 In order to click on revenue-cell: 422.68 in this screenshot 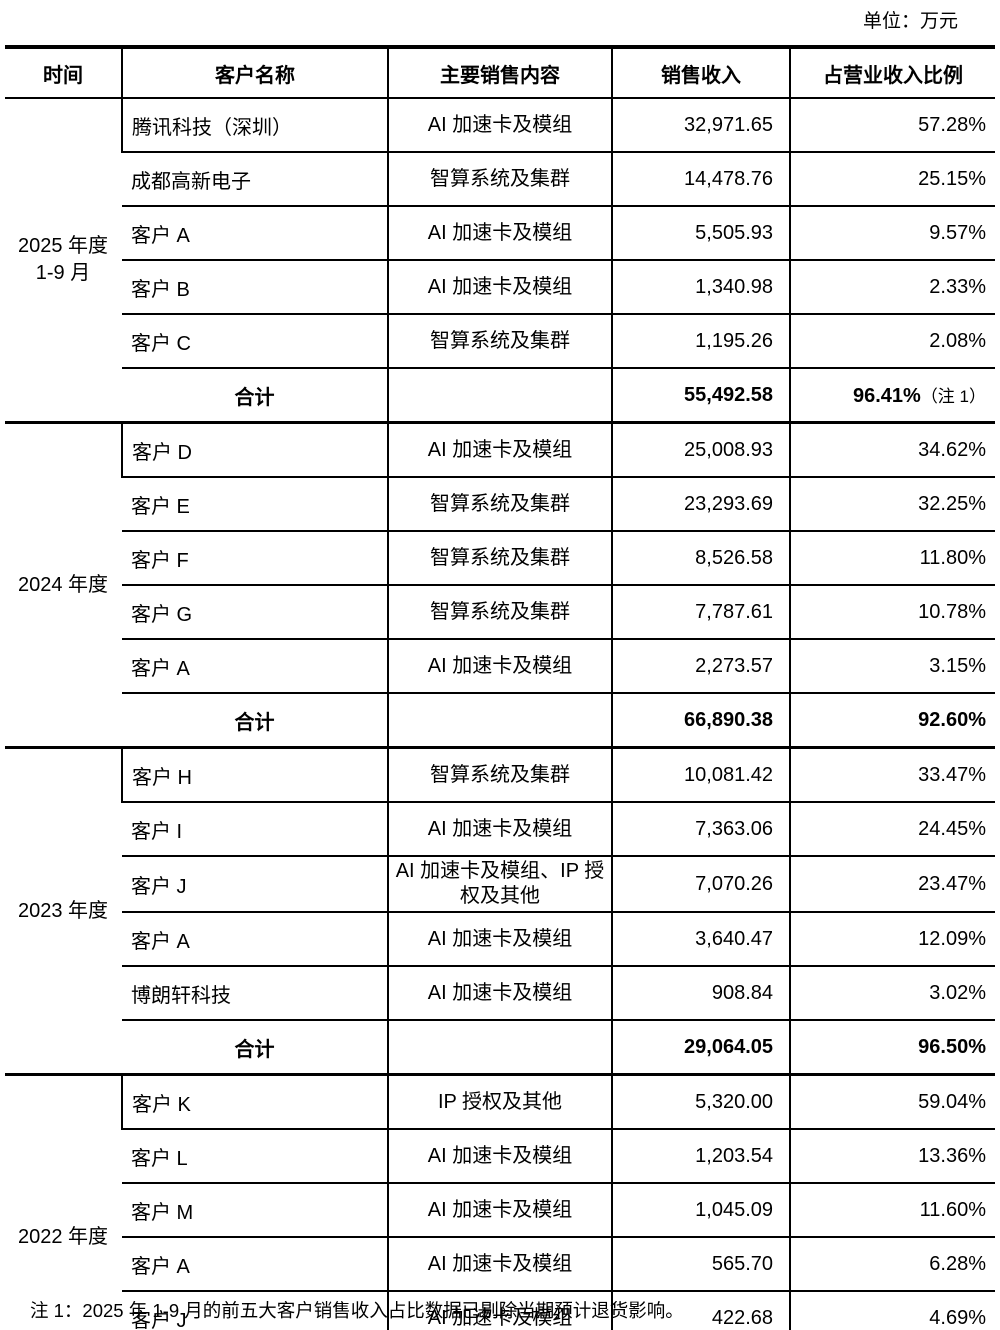, I will do `click(700, 1310)`.